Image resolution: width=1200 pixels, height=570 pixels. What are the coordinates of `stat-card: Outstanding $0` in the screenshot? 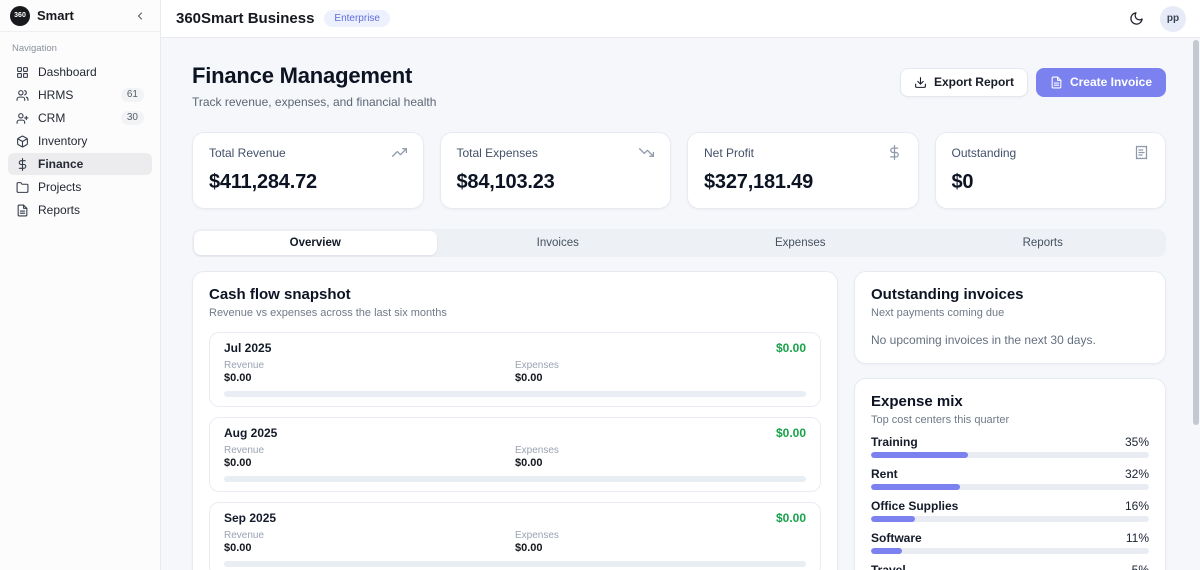 It's located at (1050, 170).